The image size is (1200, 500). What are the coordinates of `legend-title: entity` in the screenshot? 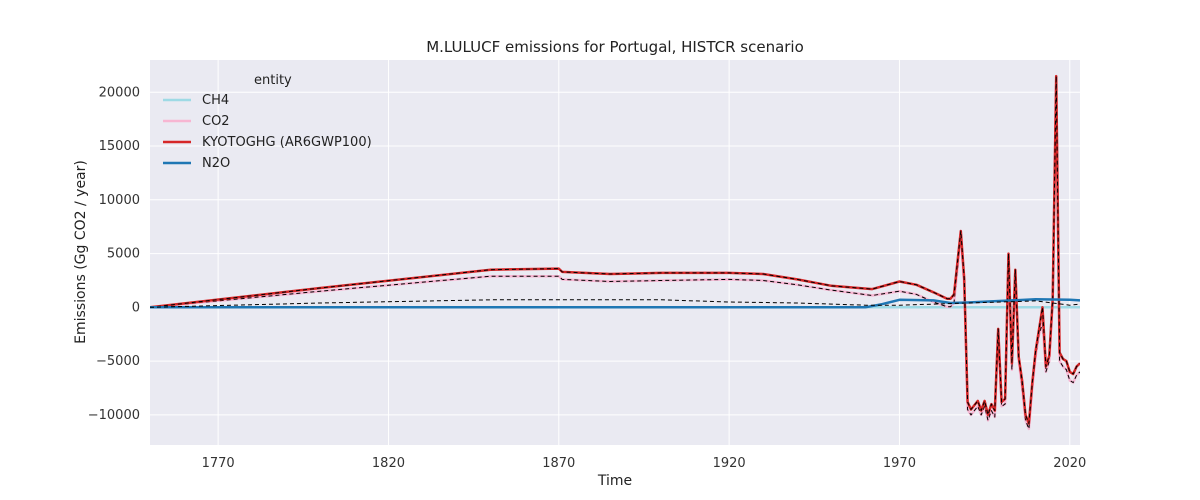 It's located at (273, 80).